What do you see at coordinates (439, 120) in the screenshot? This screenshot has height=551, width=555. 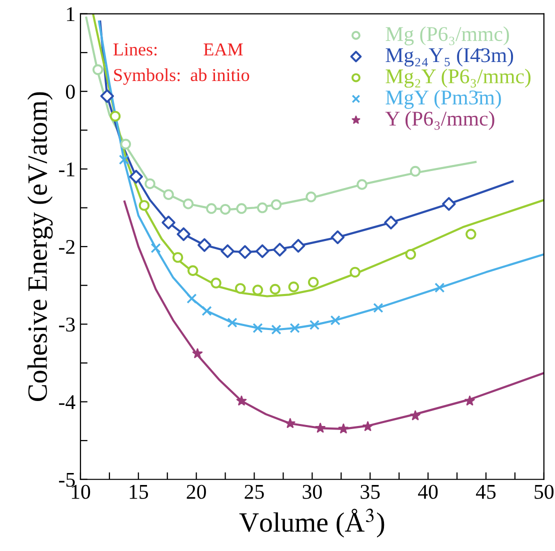 I see `legend-label: Y (P6₃/mmc)` at bounding box center [439, 120].